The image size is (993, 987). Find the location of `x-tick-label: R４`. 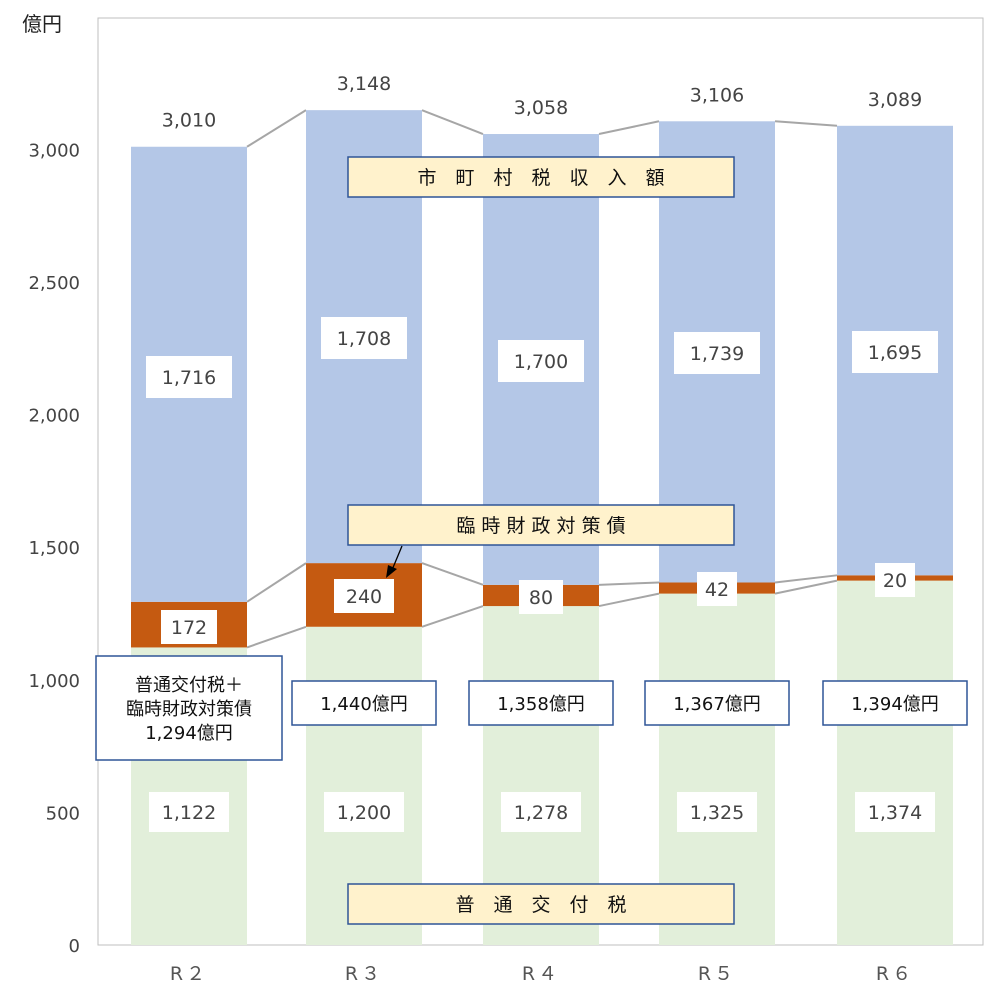

x-tick-label: R４ is located at coordinates (541, 974).